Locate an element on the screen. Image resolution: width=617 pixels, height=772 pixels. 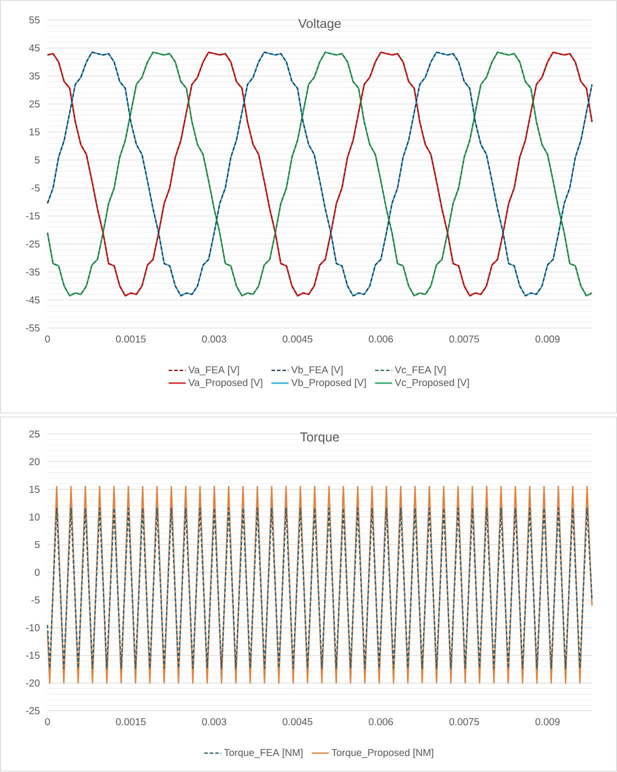
y-tick-label: 55 is located at coordinates (34, 20).